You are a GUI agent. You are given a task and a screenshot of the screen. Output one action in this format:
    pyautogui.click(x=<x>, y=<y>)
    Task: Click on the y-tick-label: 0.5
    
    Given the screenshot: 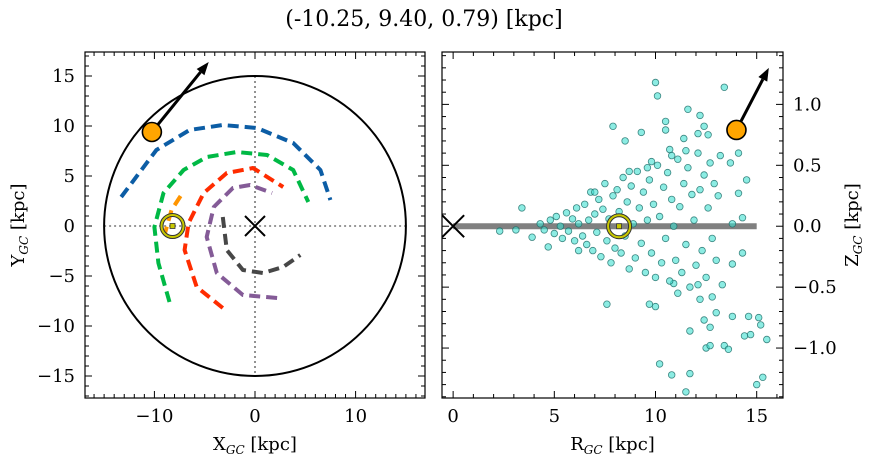 What is the action you would take?
    pyautogui.click(x=807, y=165)
    